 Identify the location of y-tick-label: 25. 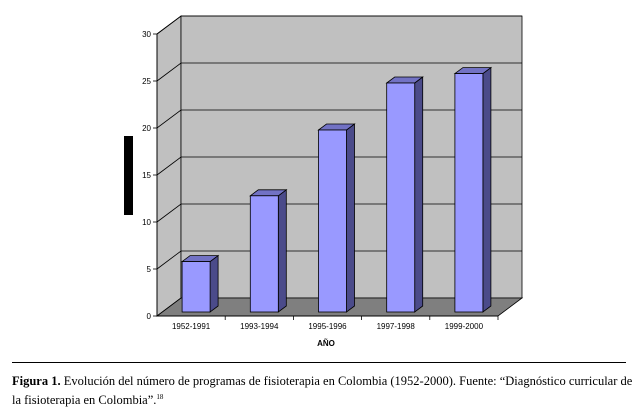
(146, 81).